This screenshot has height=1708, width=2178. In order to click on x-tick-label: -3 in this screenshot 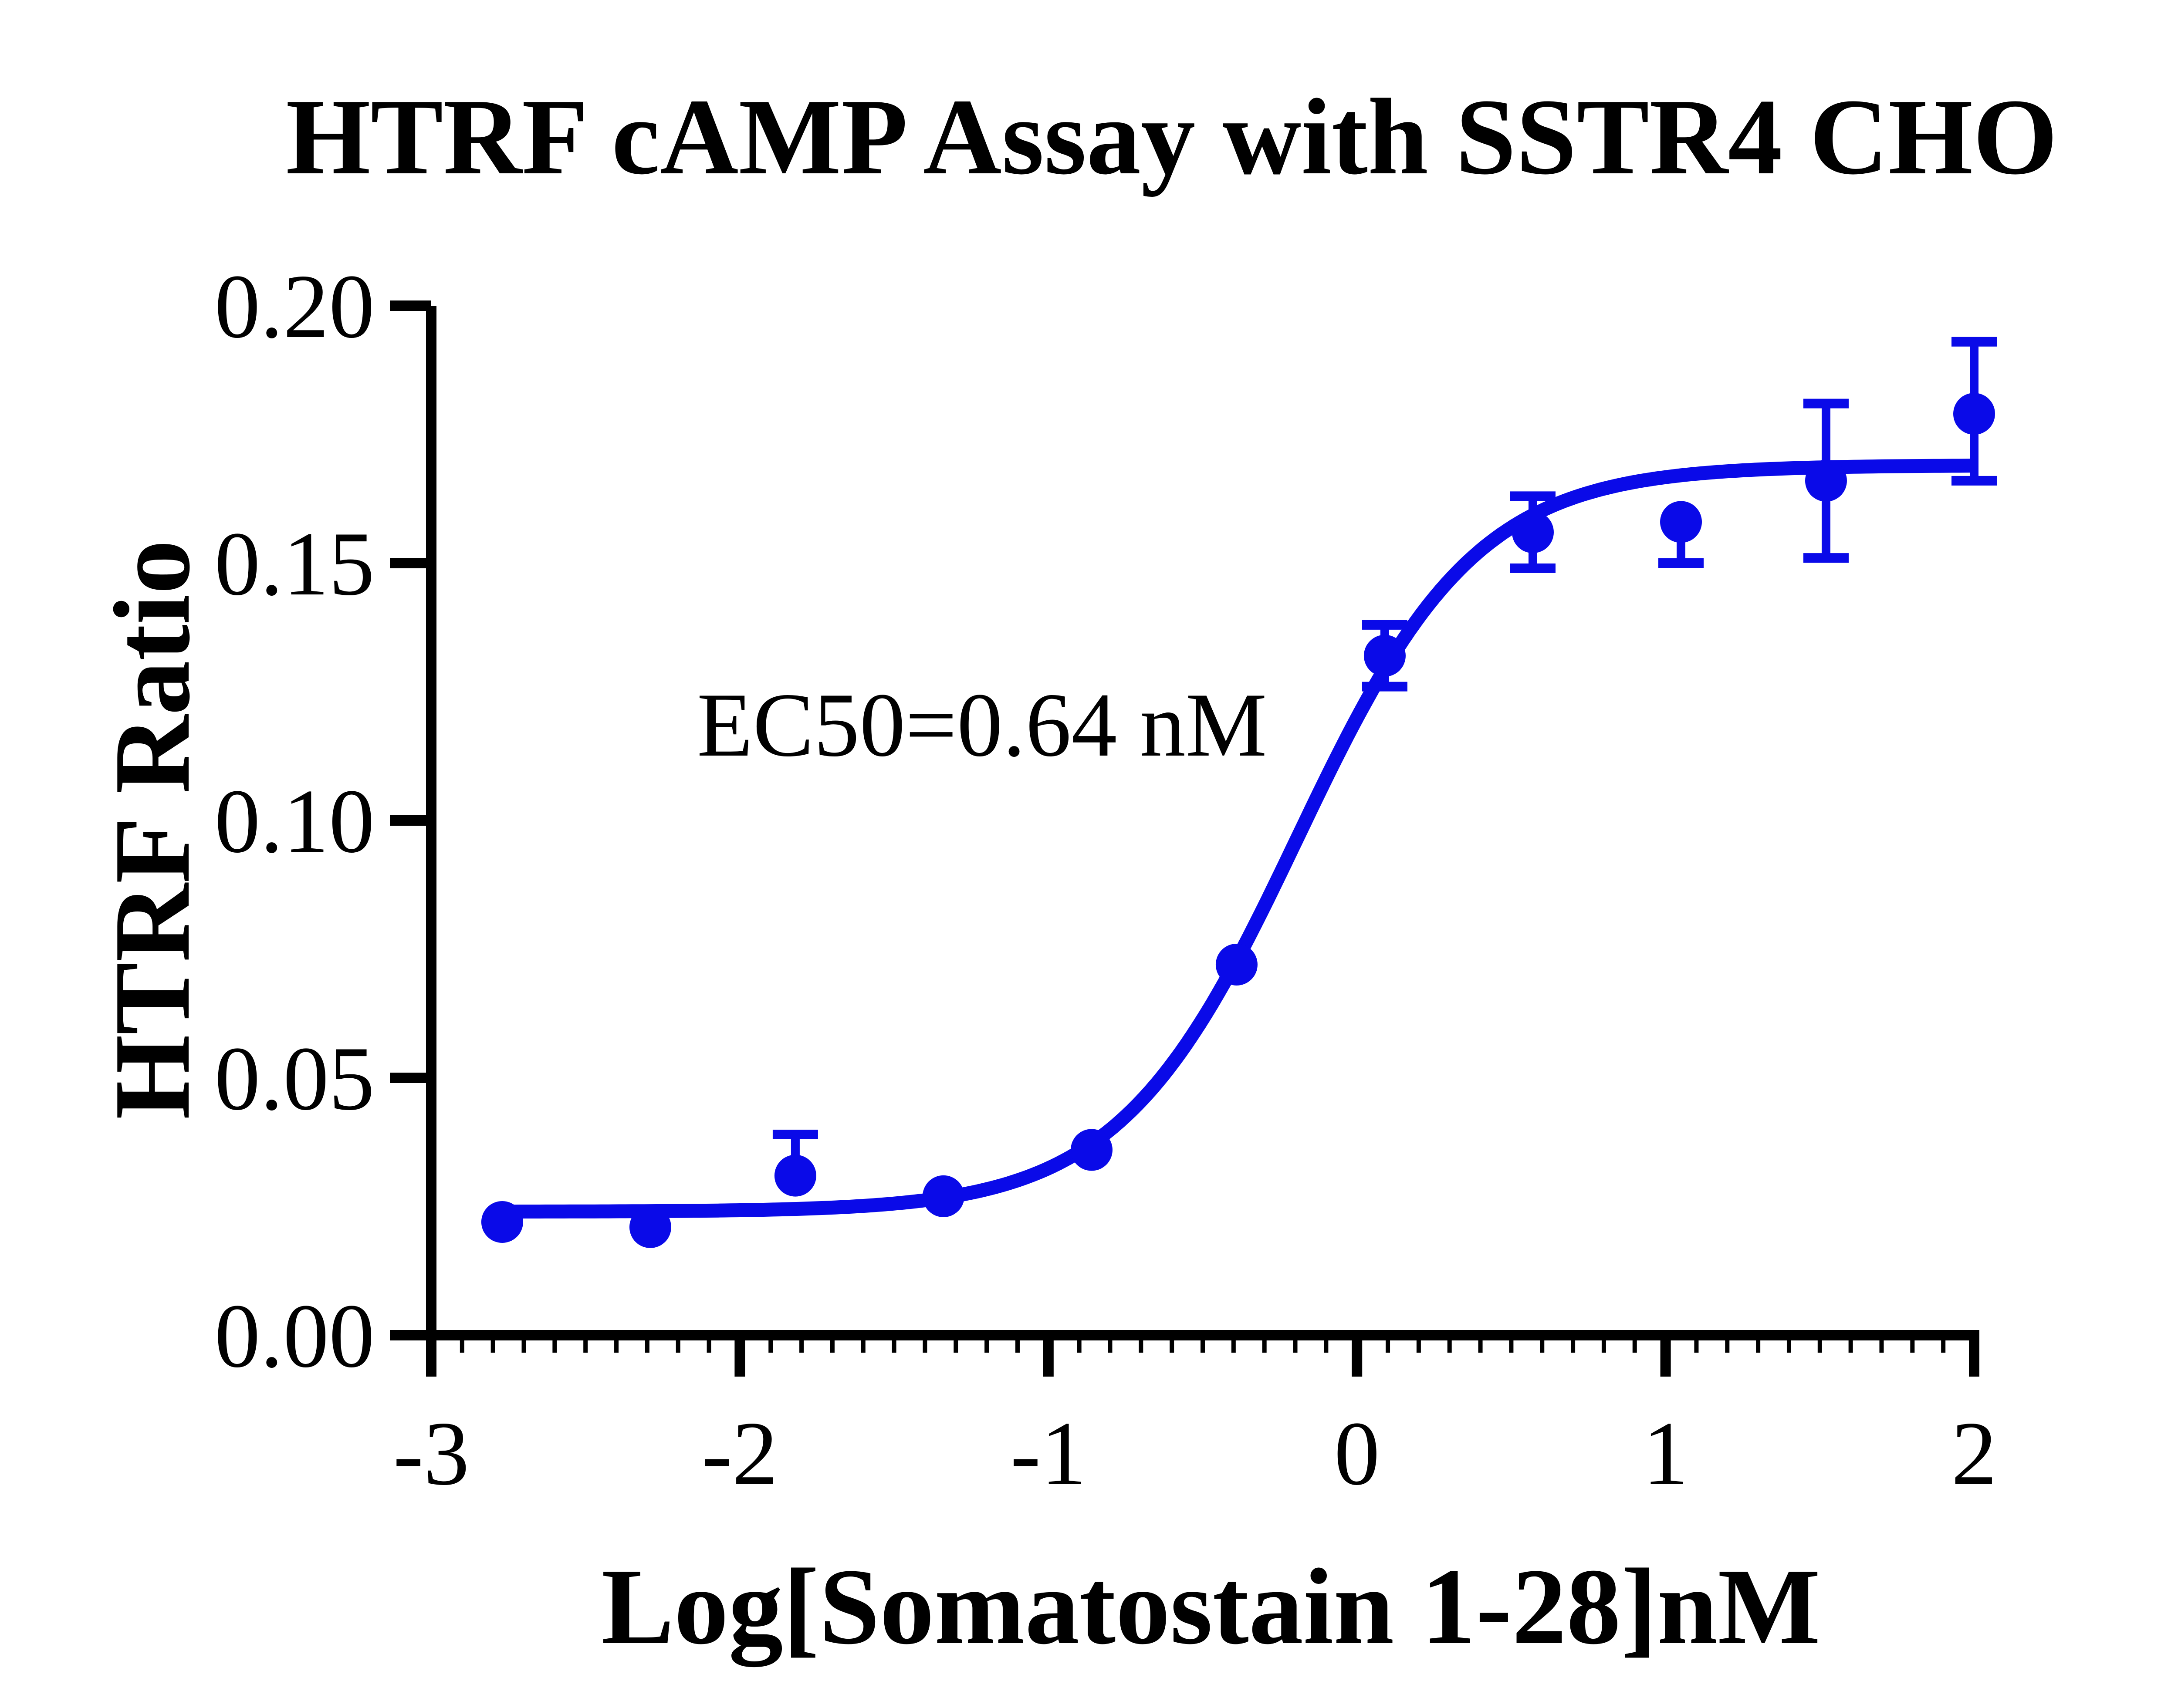, I will do `click(431, 1453)`.